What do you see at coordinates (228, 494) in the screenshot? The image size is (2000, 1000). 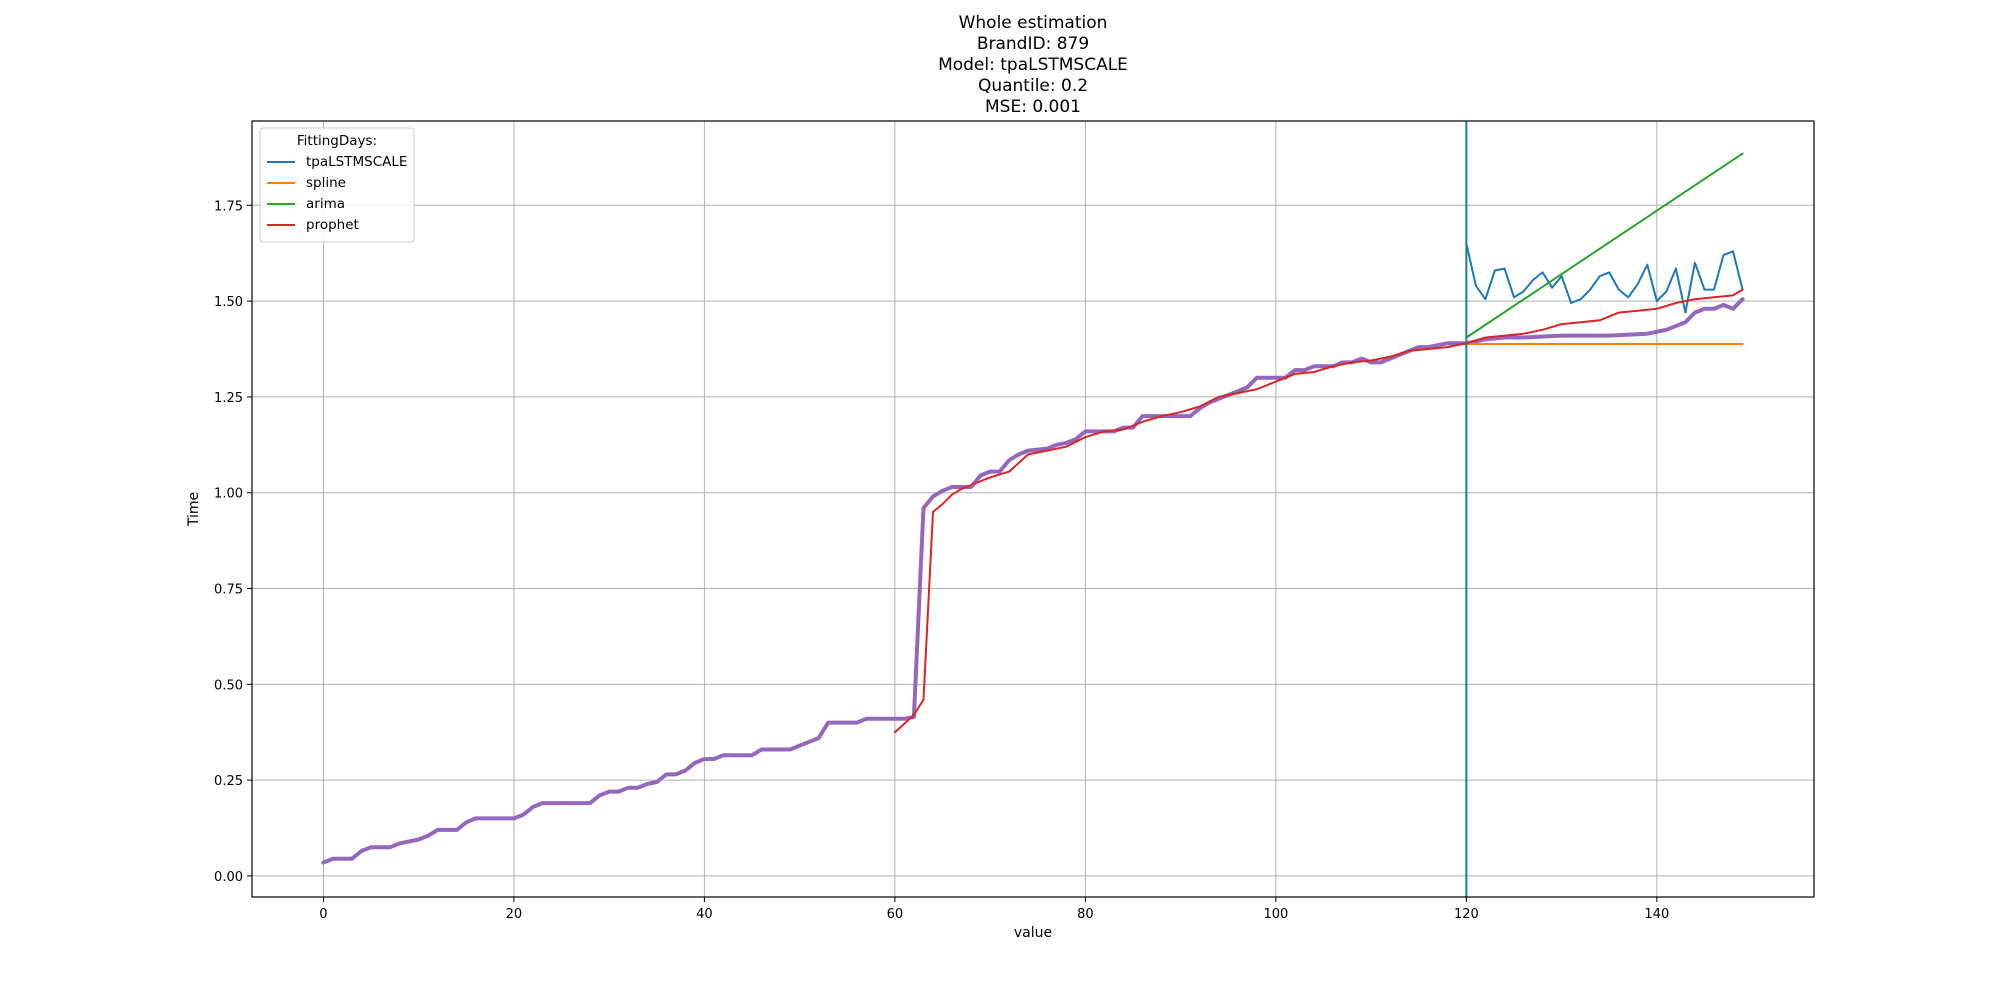 I see `y-tick-label: 1.00` at bounding box center [228, 494].